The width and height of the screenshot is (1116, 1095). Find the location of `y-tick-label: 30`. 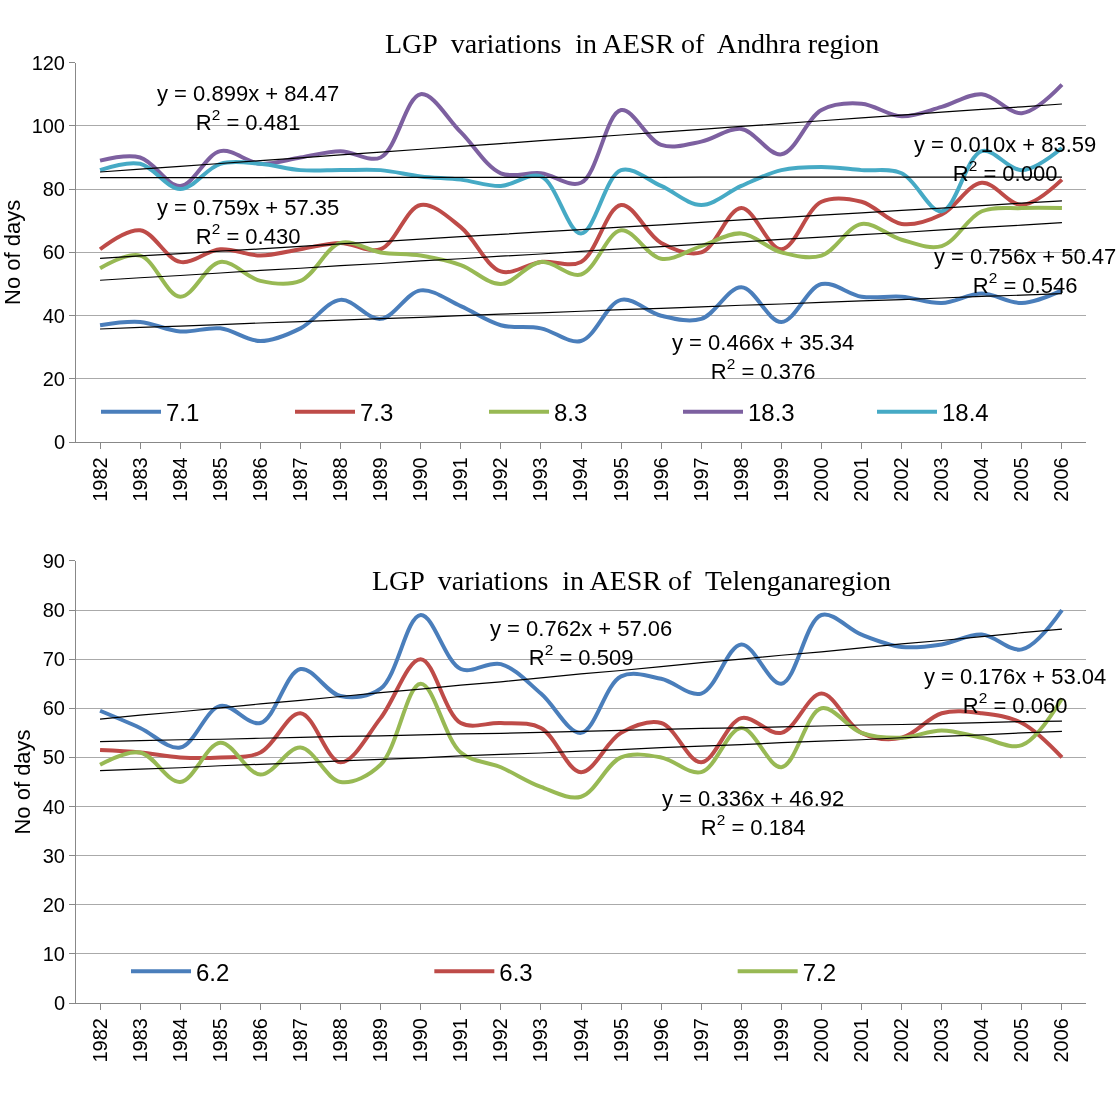

y-tick-label: 30 is located at coordinates (53, 855).